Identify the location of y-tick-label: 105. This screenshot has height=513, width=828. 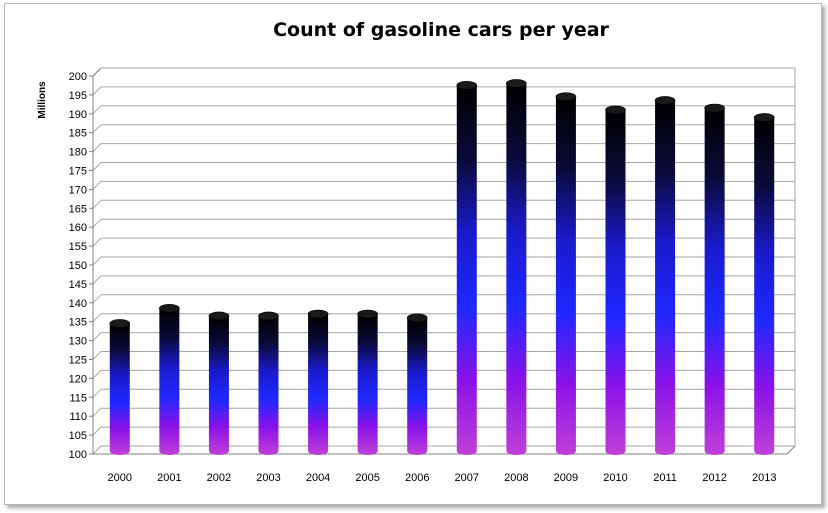
(78, 436).